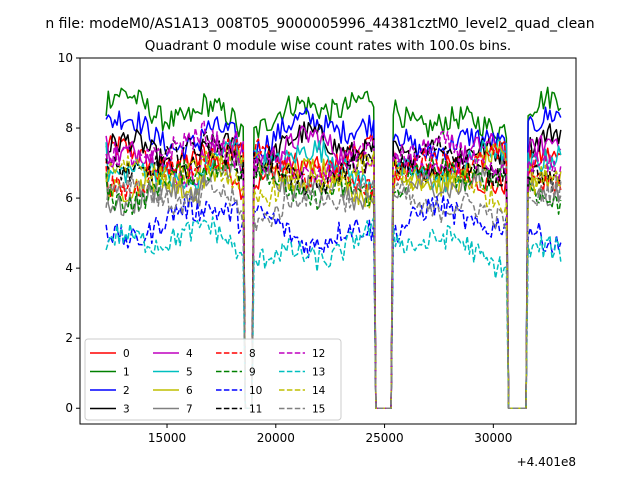  What do you see at coordinates (167, 438) in the screenshot?
I see `x-tick-label: 15000` at bounding box center [167, 438].